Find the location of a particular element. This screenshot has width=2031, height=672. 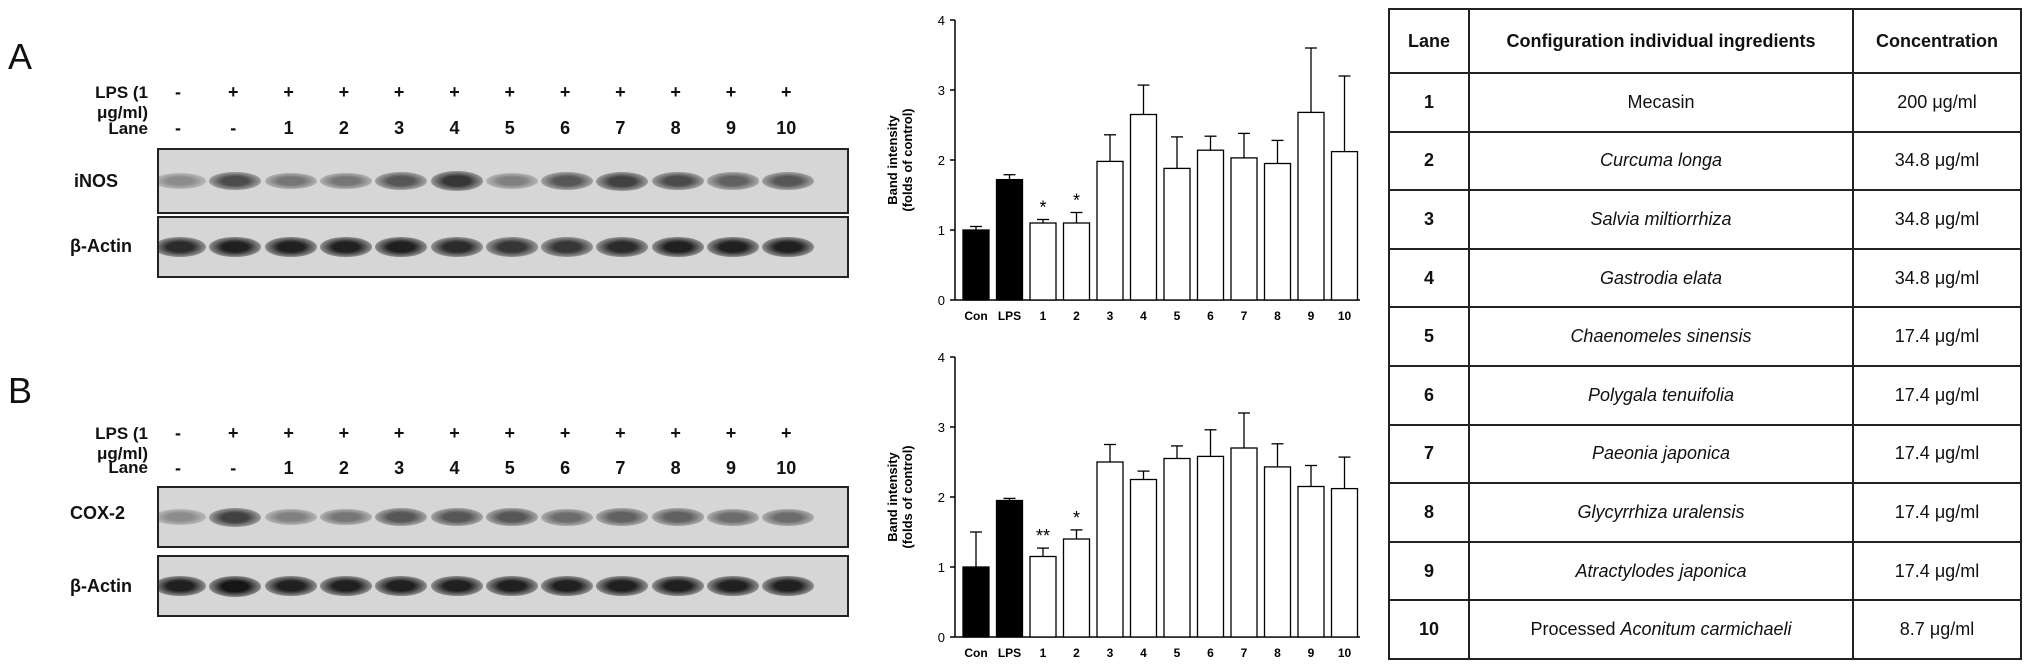

panel-a-lane-label: Lane is located at coordinates (128, 128).